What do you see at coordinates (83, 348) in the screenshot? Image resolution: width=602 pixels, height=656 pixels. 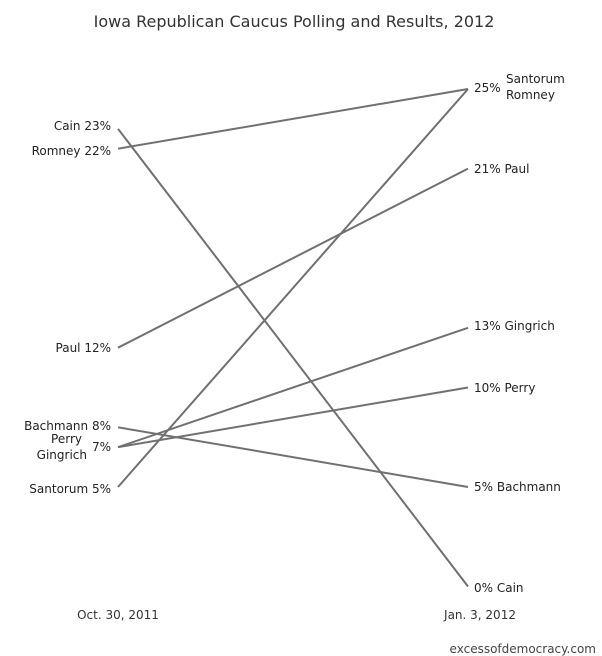 I see `left-label-3: Paul 12%` at bounding box center [83, 348].